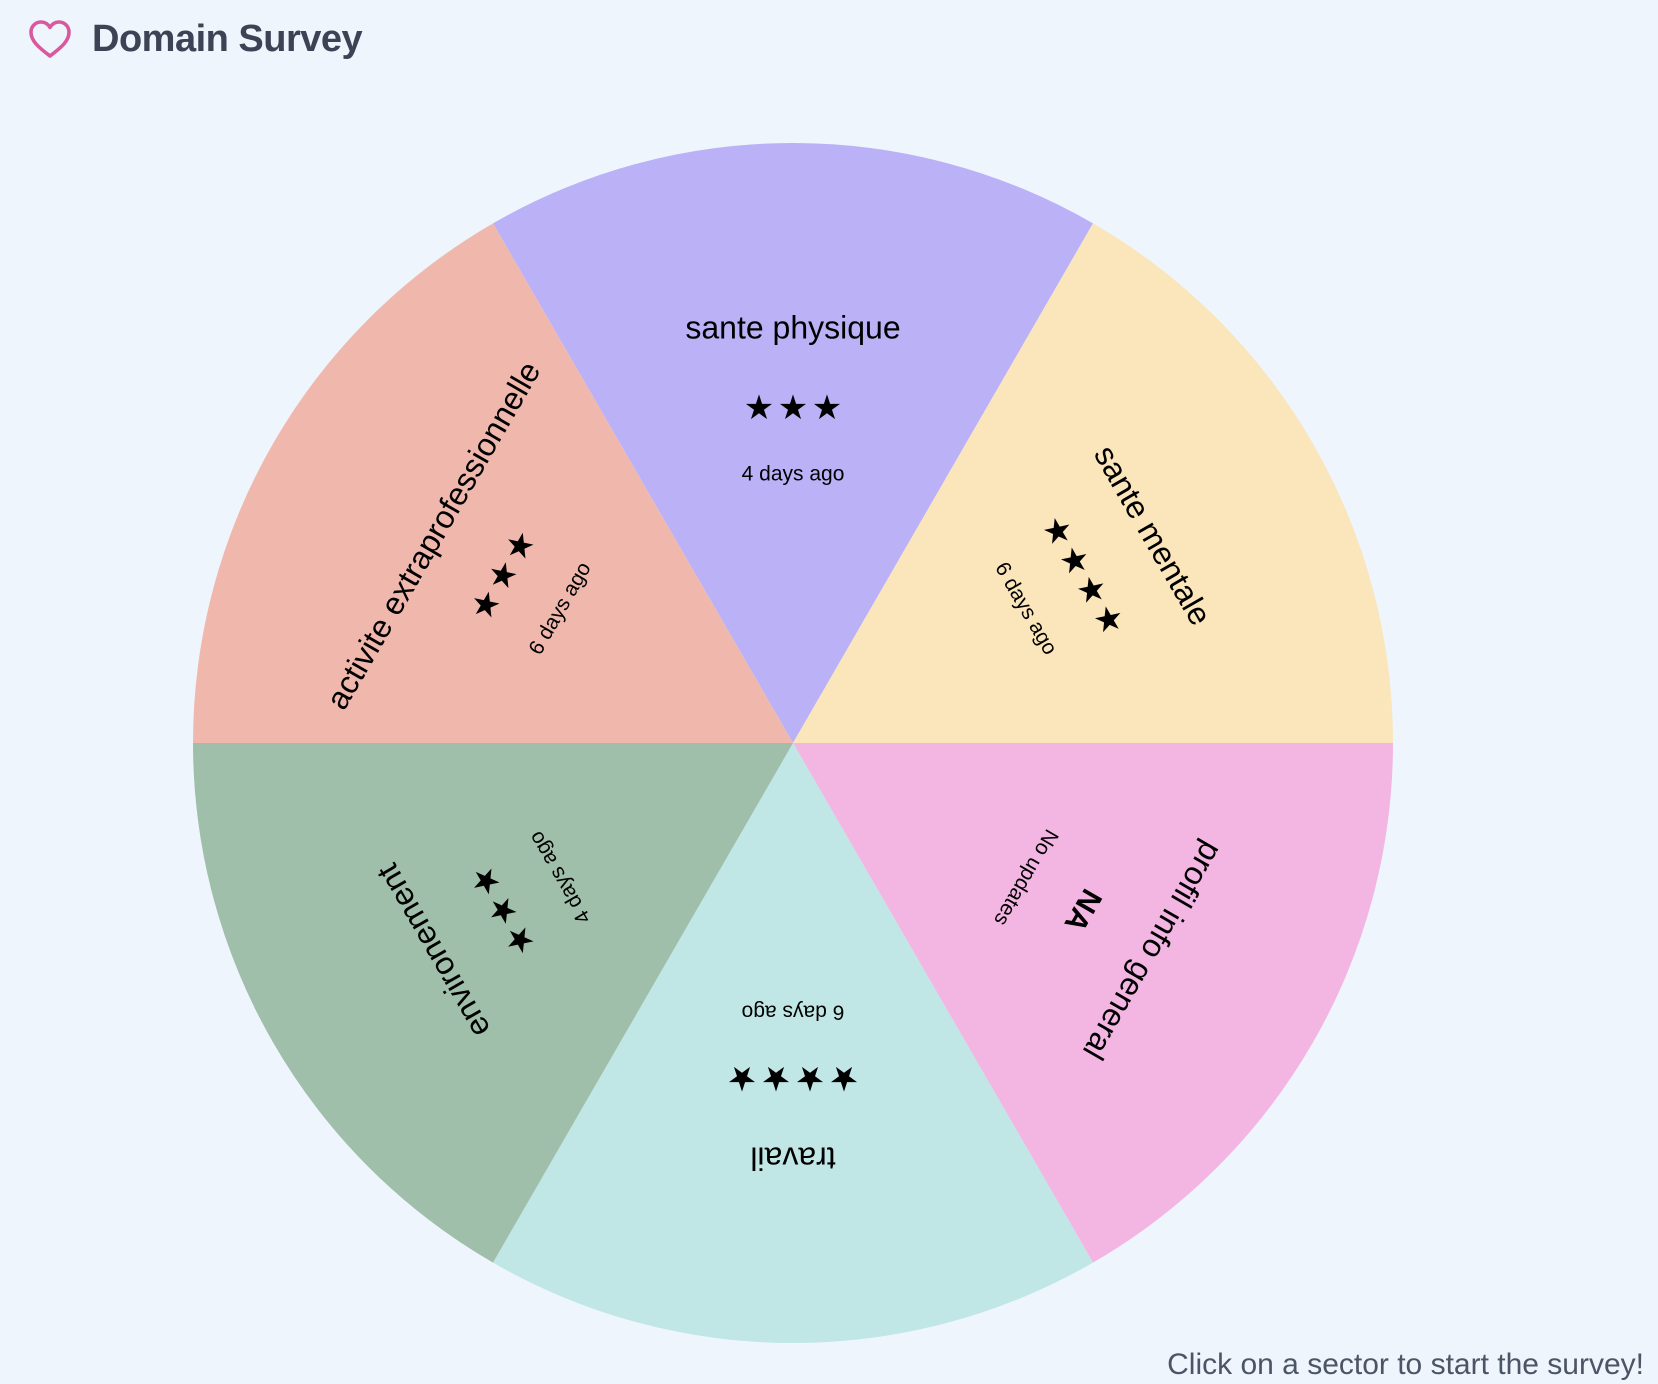 This screenshot has height=1384, width=1658. I want to click on sector-sante-mentale: sante mentale★★★★6 days ago, so click(1093, 483).